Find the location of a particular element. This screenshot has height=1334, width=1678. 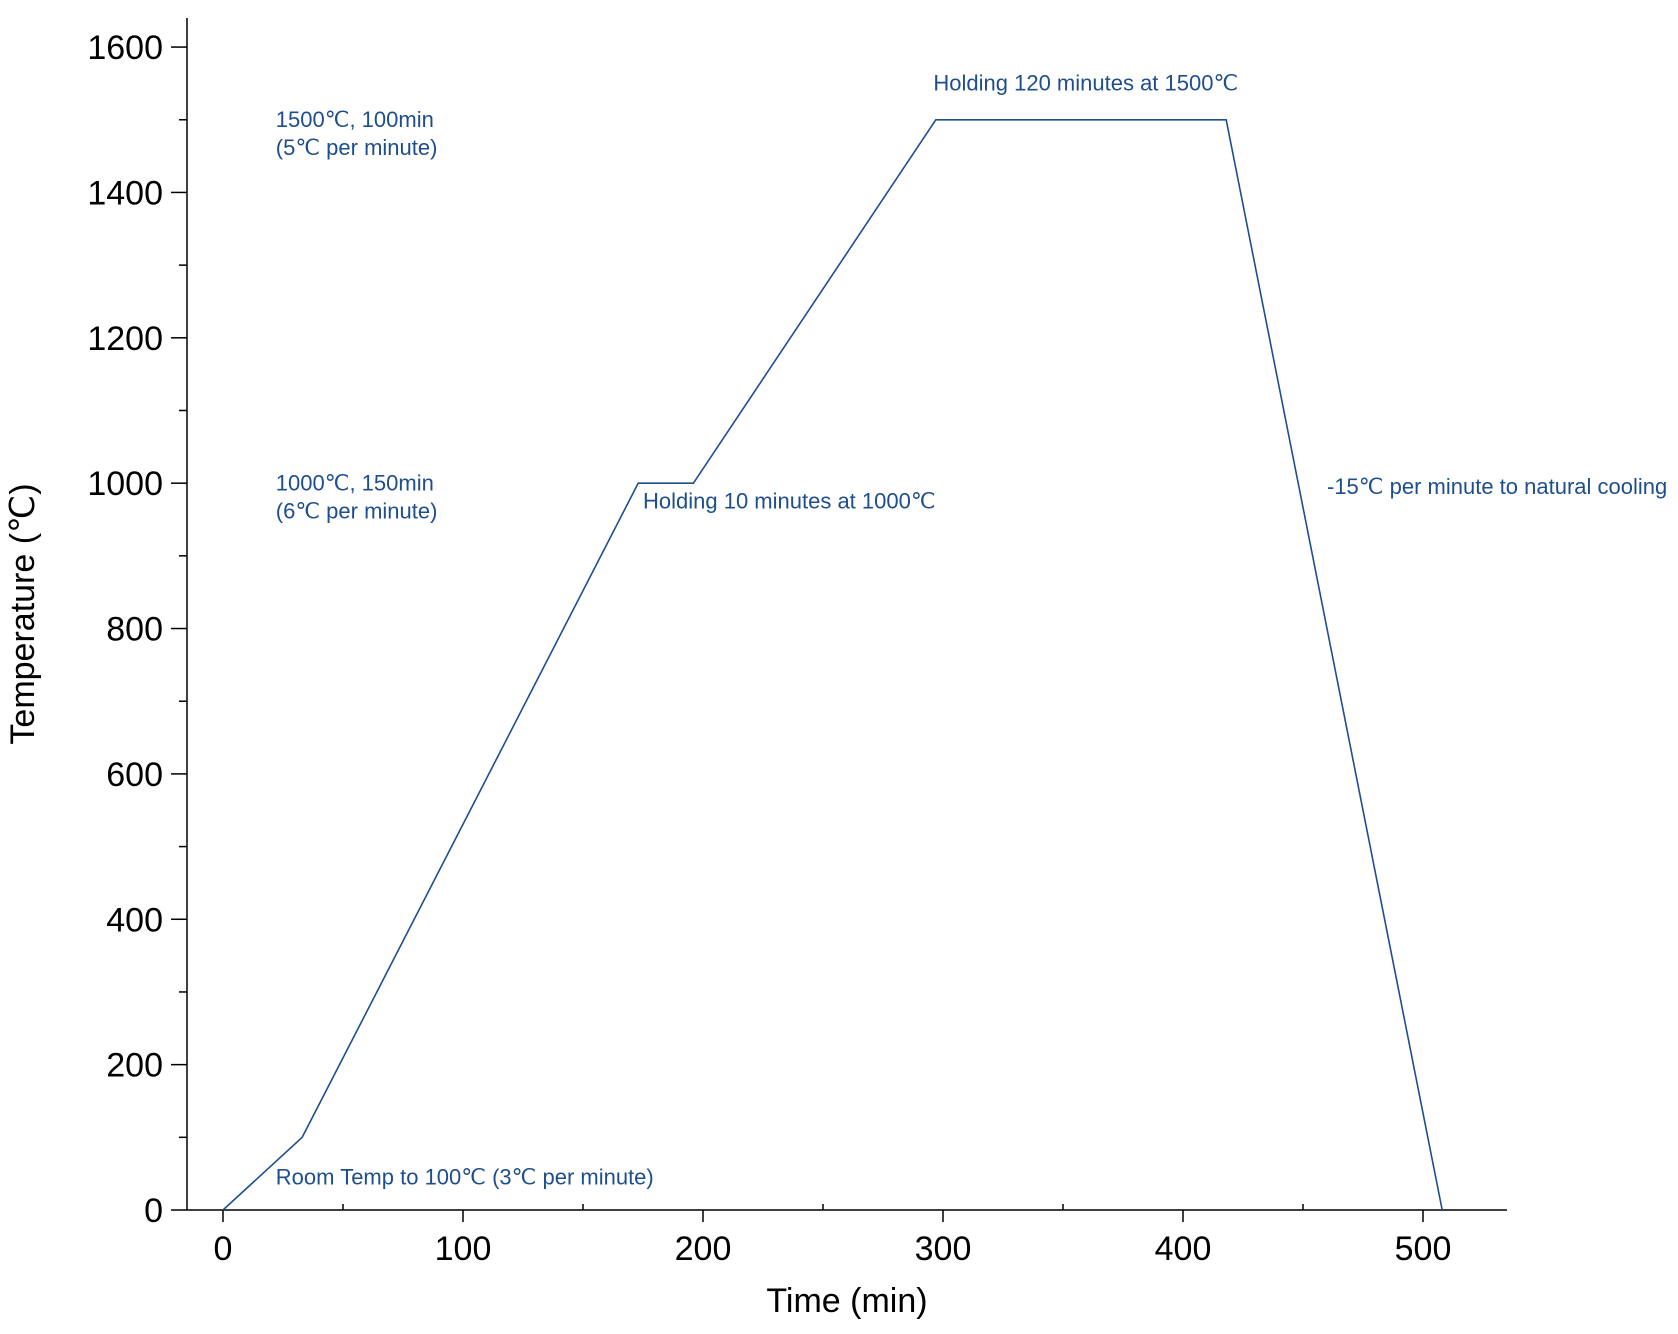

annotation: 1000℃, 150min (6℃ per minute) is located at coordinates (357, 496).